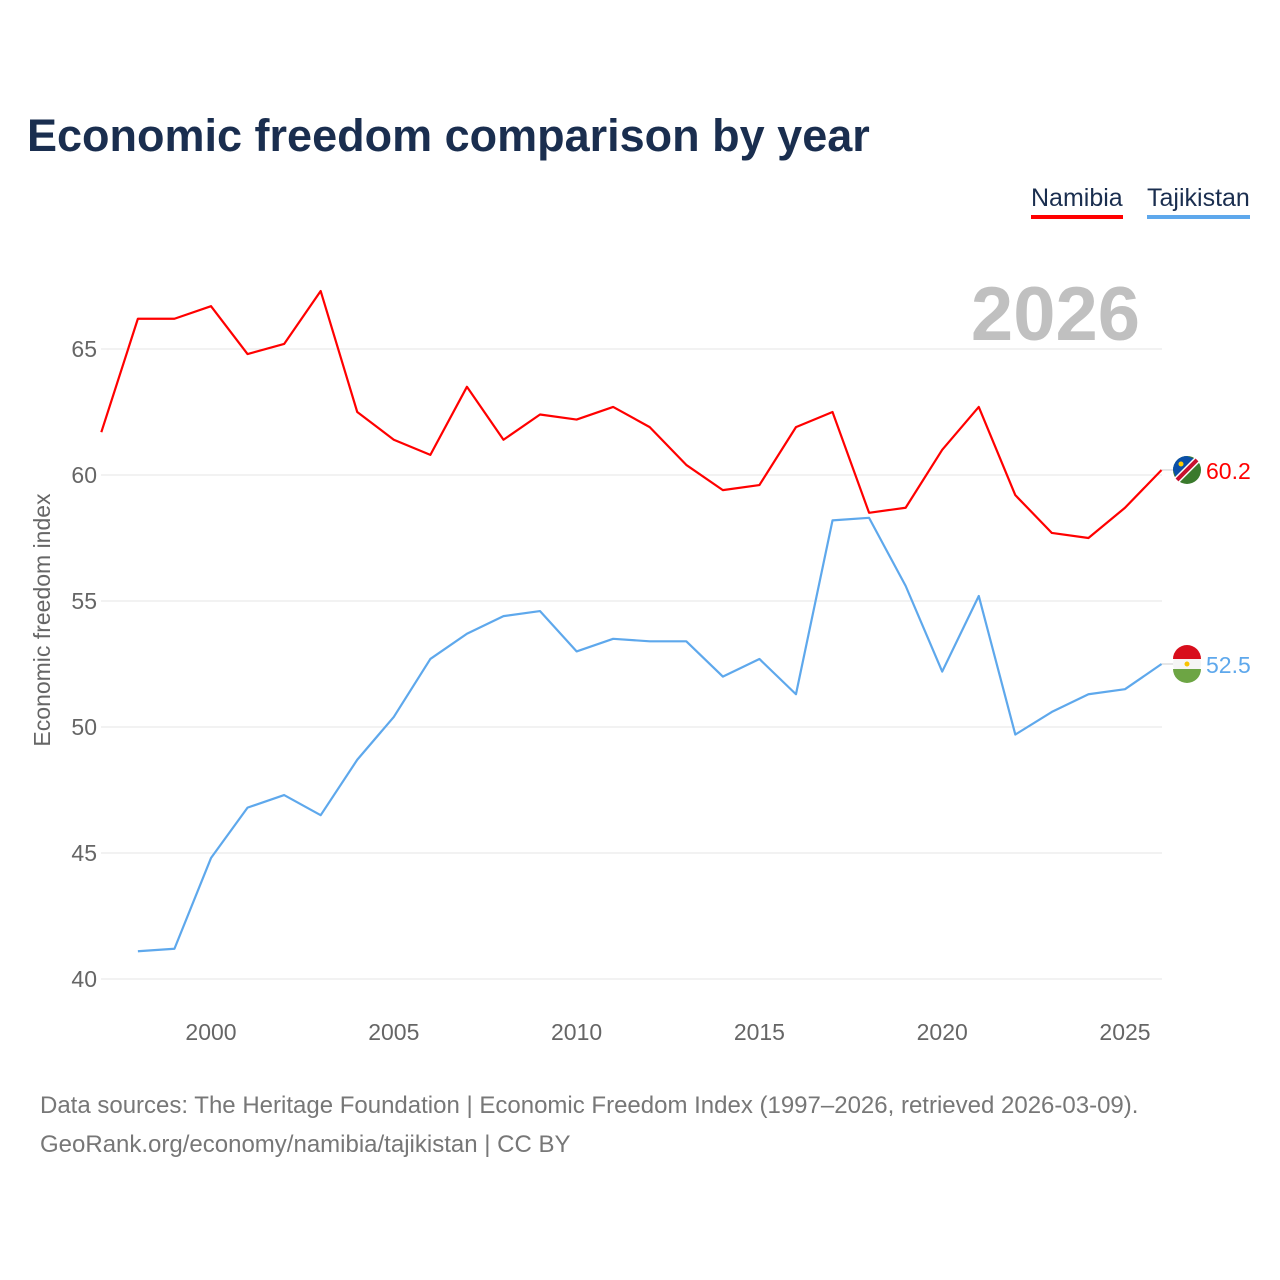 The height and width of the screenshot is (1280, 1280). Describe the element at coordinates (1187, 664) in the screenshot. I see `tajikistan-flag-crown` at that location.